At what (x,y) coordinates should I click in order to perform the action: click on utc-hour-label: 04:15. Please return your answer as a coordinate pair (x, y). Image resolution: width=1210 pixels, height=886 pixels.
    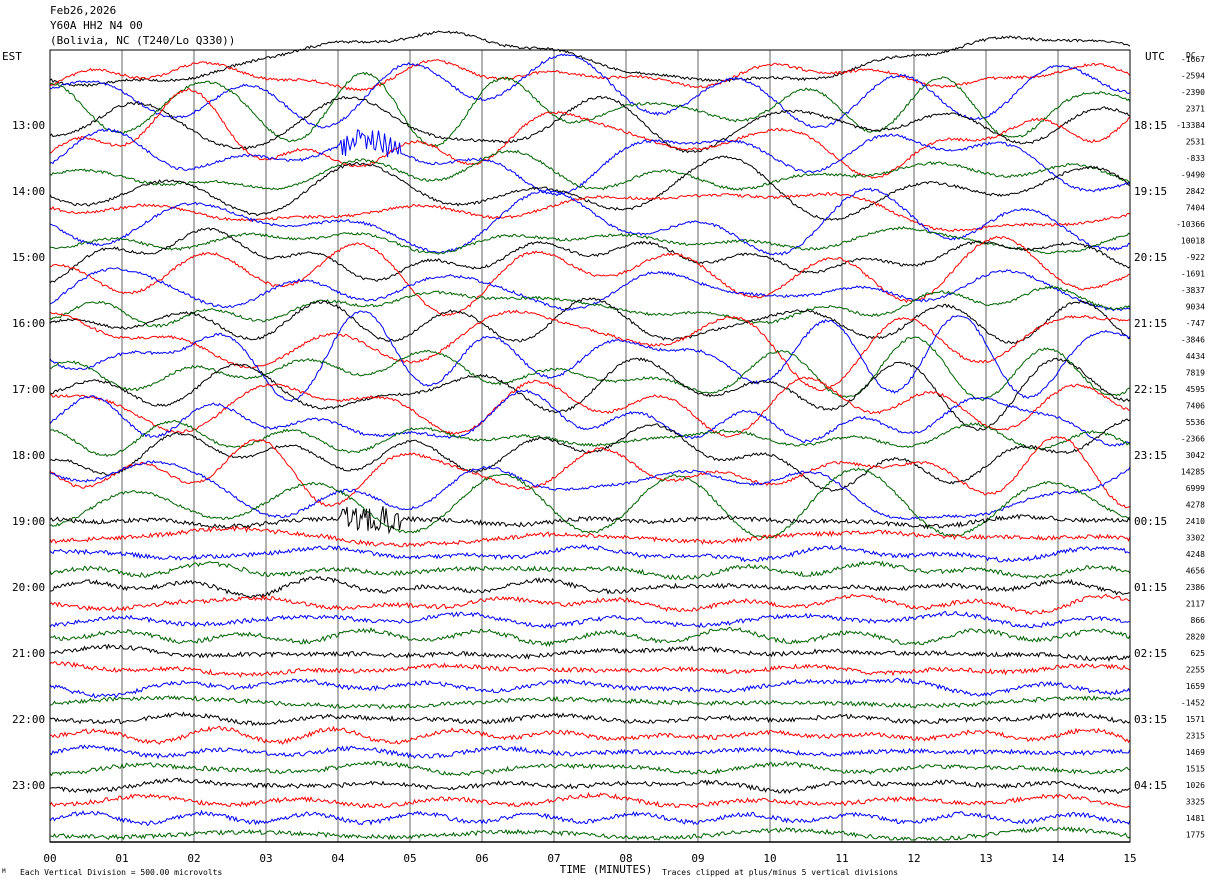
    Looking at the image, I should click on (1150, 785).